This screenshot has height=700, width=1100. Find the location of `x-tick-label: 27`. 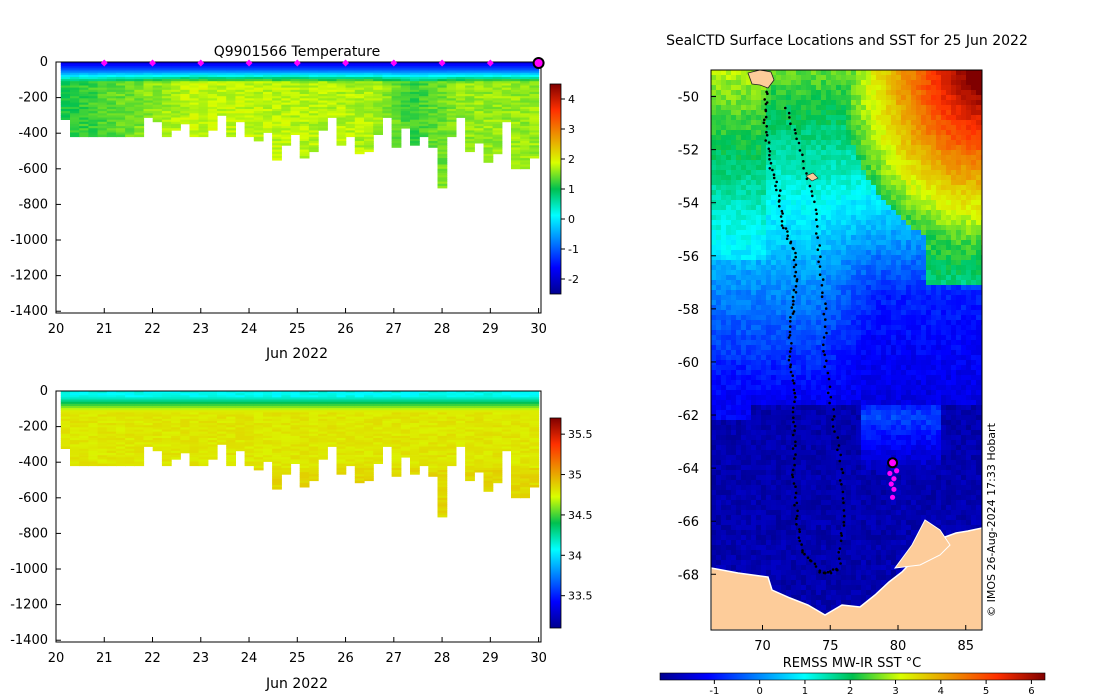

x-tick-label: 27 is located at coordinates (394, 658).